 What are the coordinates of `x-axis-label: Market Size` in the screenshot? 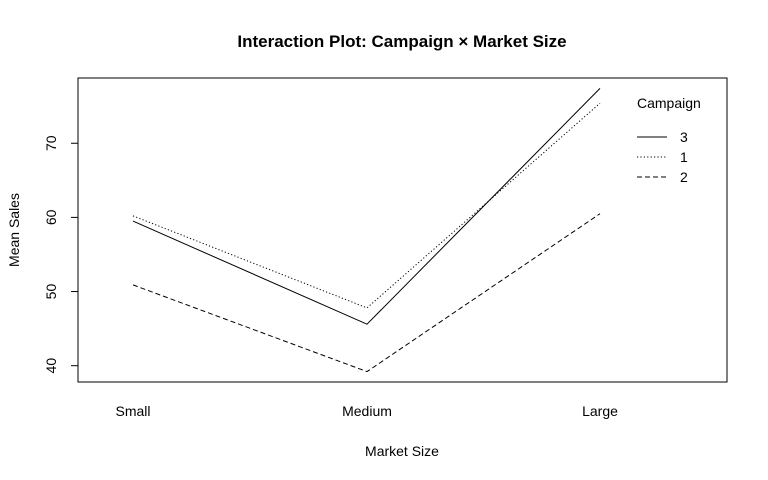 It's located at (402, 451).